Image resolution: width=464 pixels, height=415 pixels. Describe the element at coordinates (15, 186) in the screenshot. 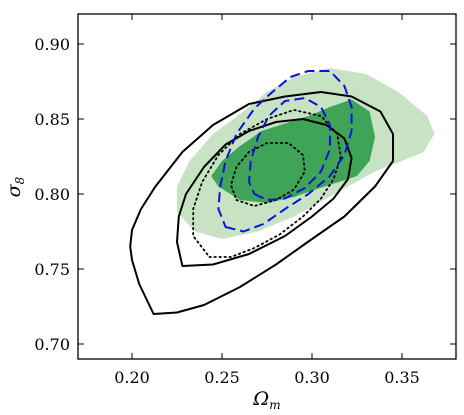

I see `y-axis-title: σ8` at that location.